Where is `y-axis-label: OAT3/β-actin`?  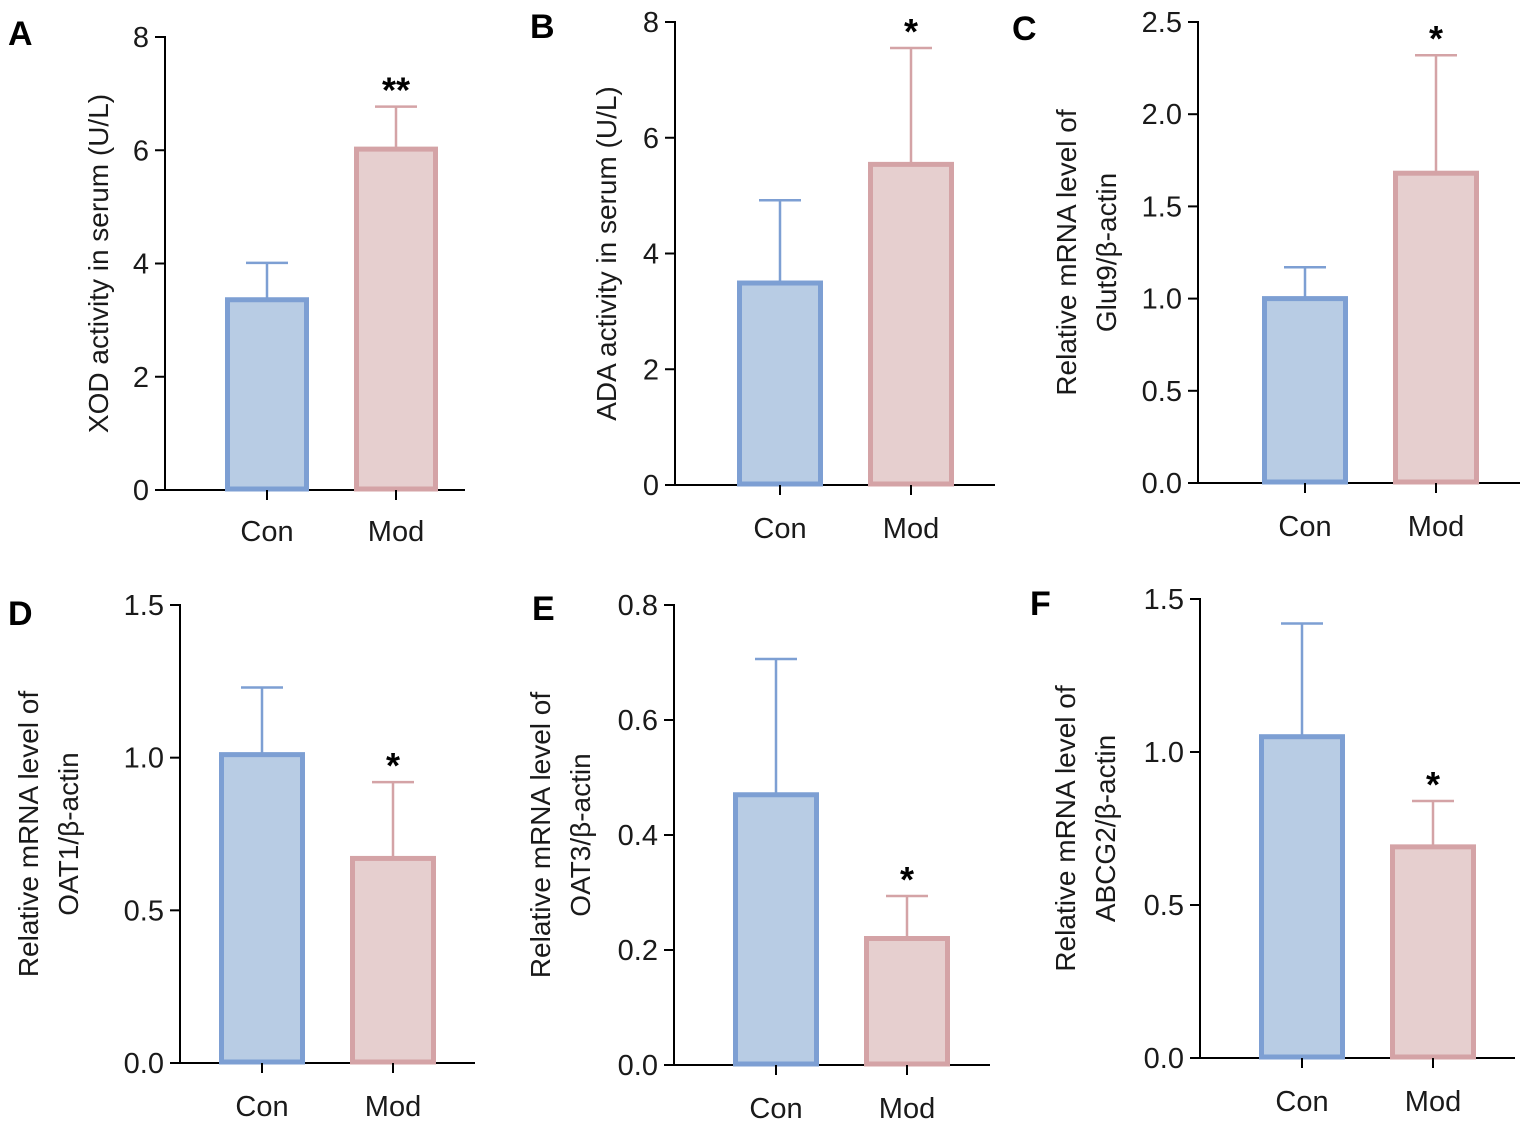 y-axis-label: OAT3/β-actin is located at coordinates (580, 834).